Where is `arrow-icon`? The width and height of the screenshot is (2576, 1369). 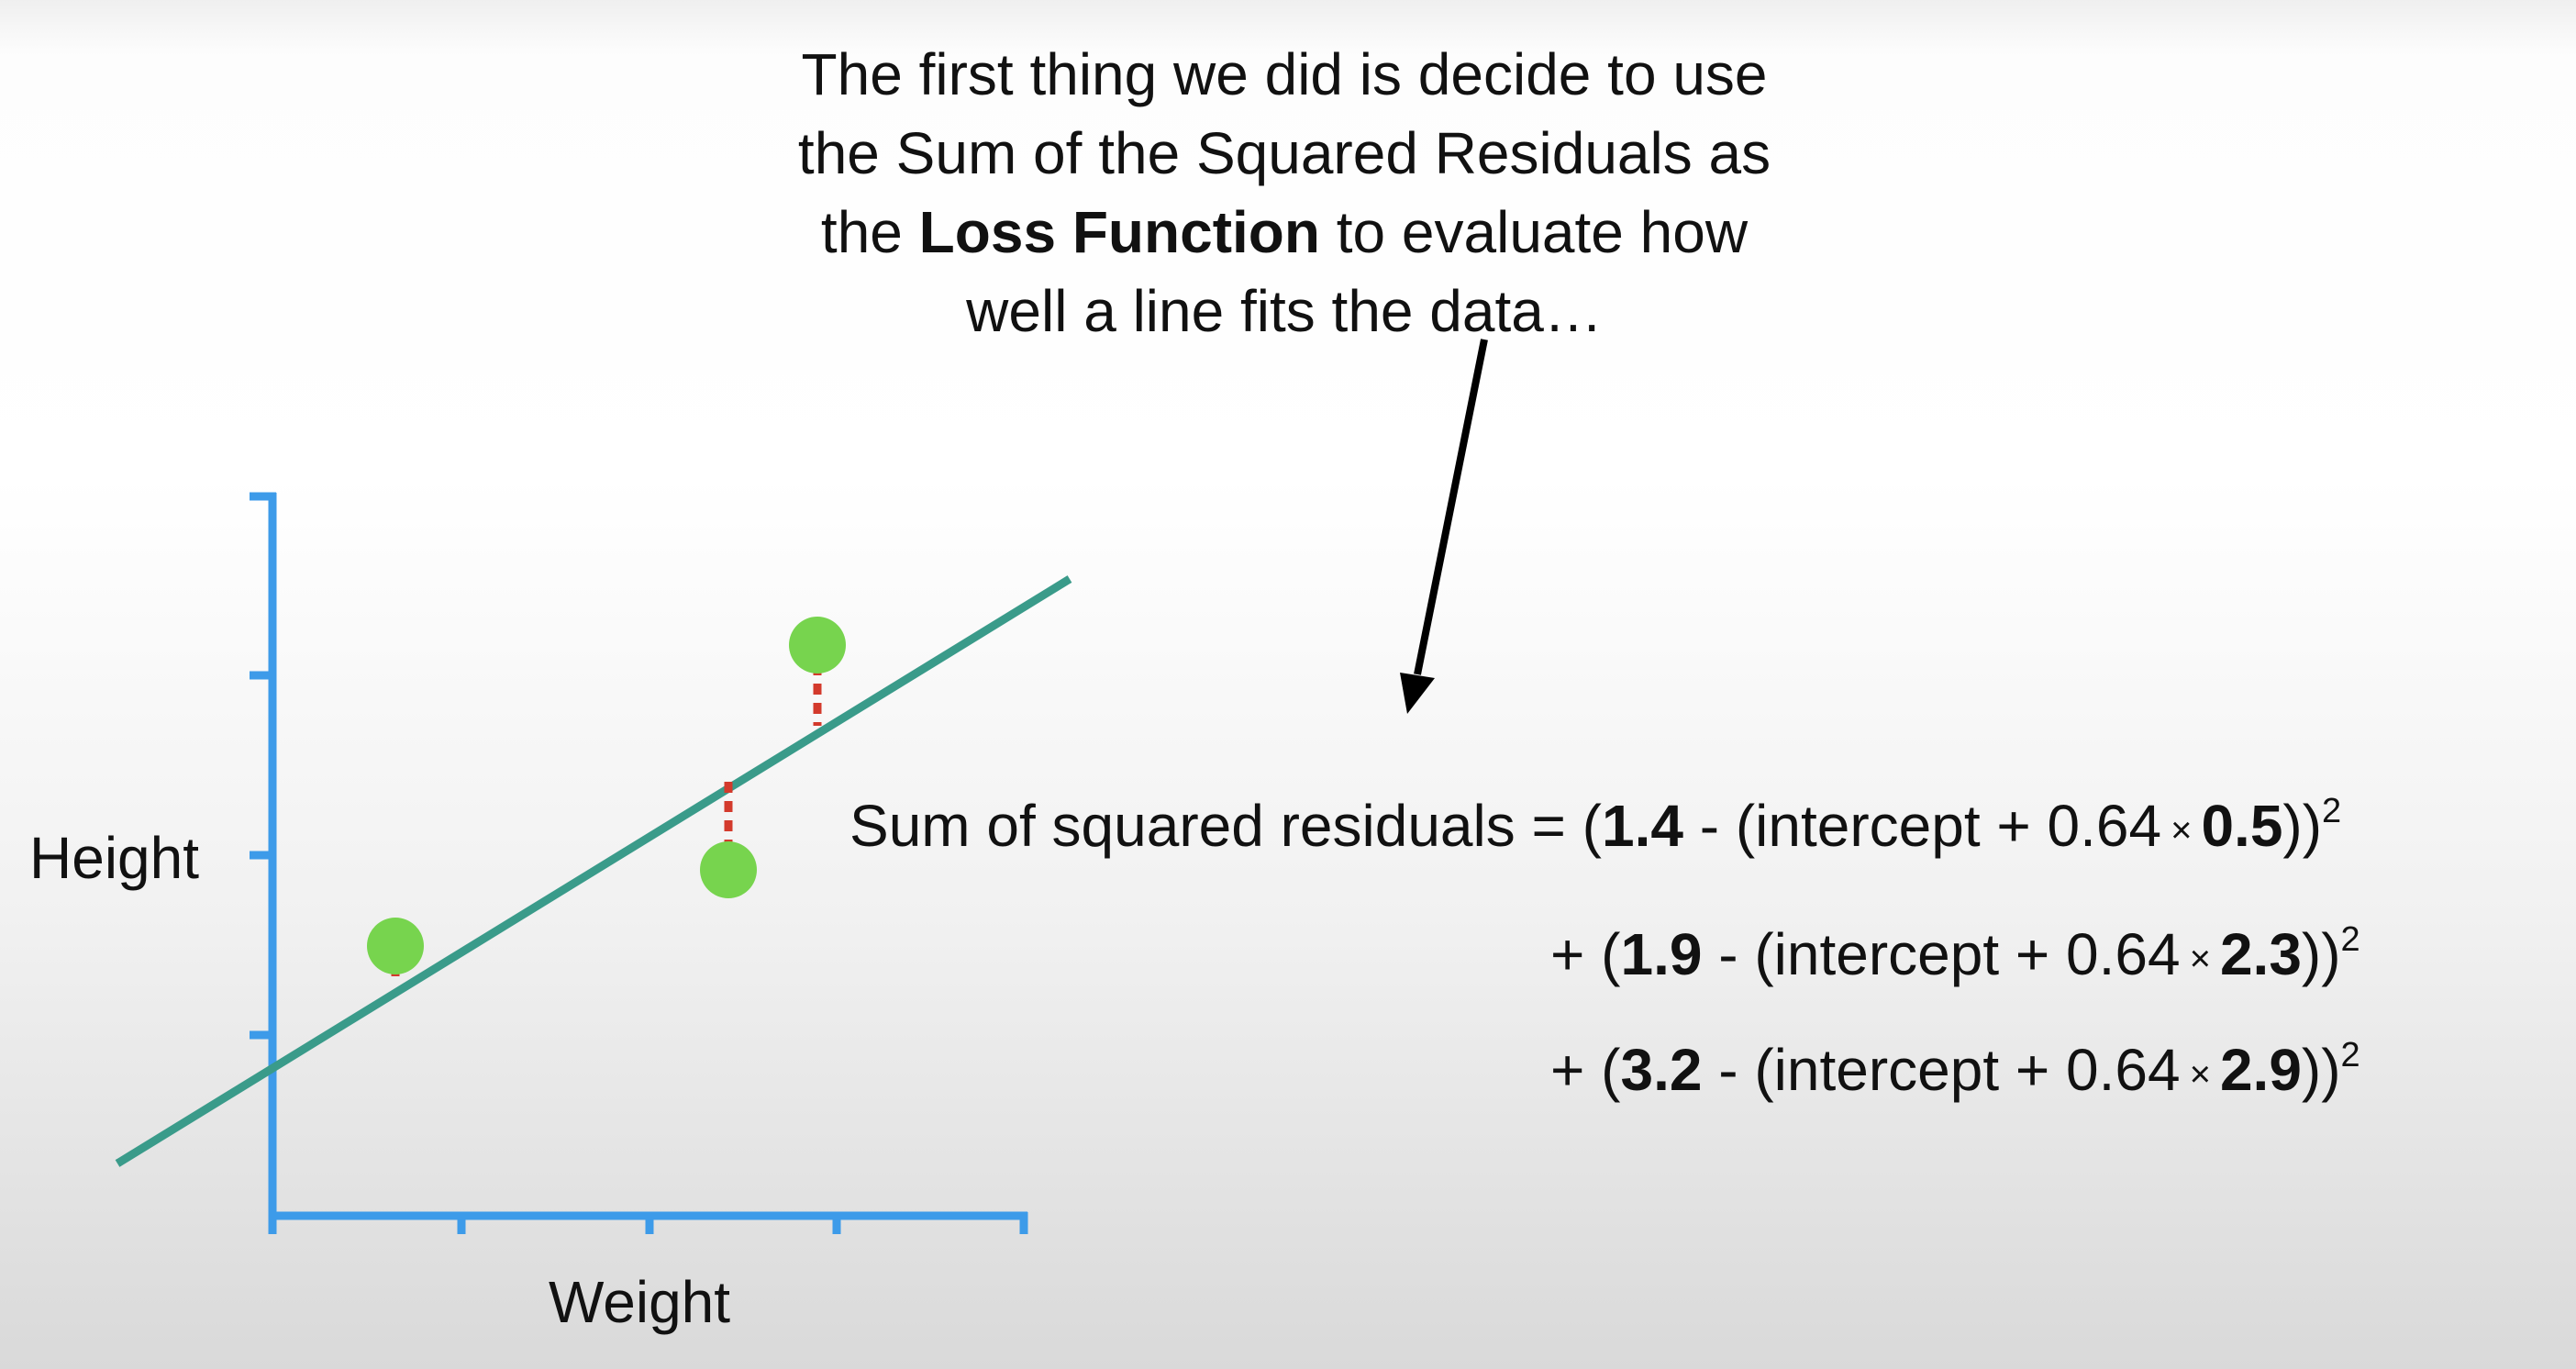 arrow-icon is located at coordinates (1444, 526).